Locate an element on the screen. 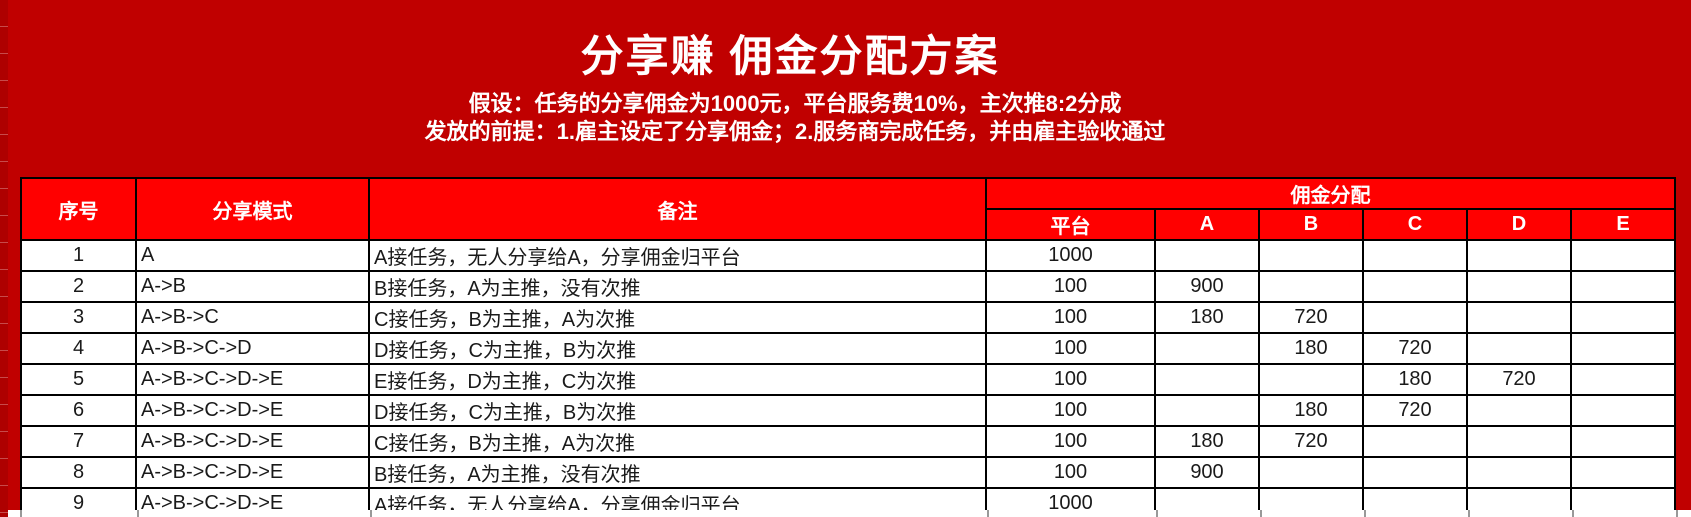 This screenshot has width=1691, height=517. col-header-platform: 平台 is located at coordinates (1070, 224).